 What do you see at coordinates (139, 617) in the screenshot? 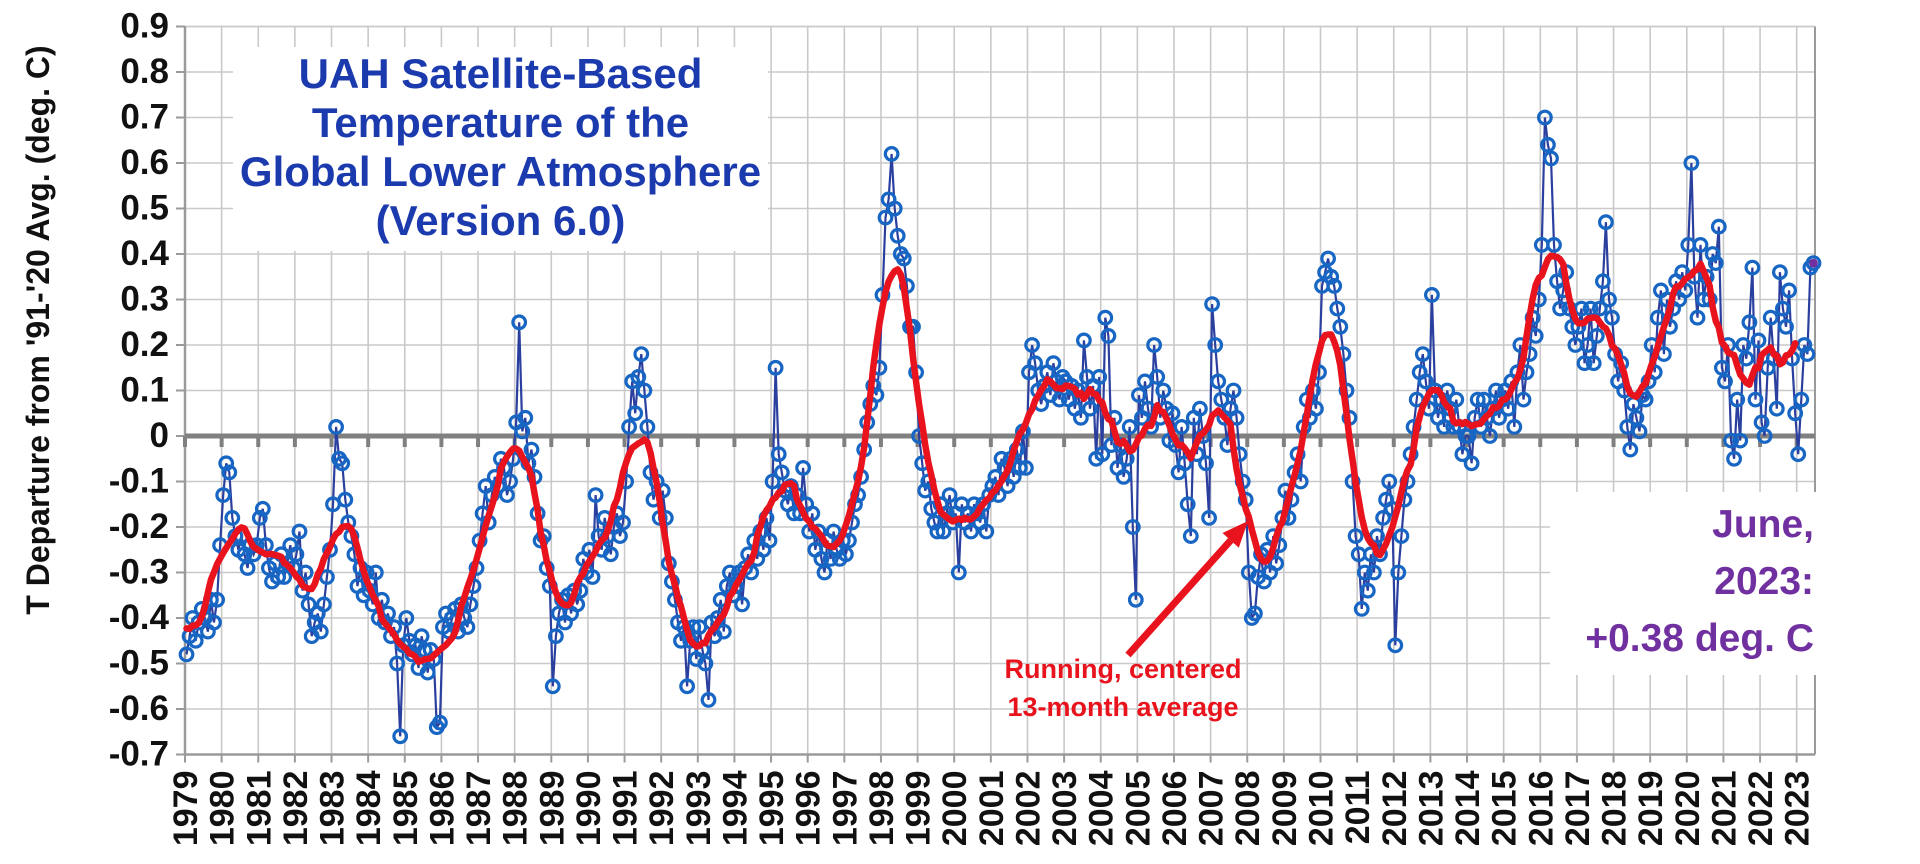
I see `svg-text: -0.4` at bounding box center [139, 617].